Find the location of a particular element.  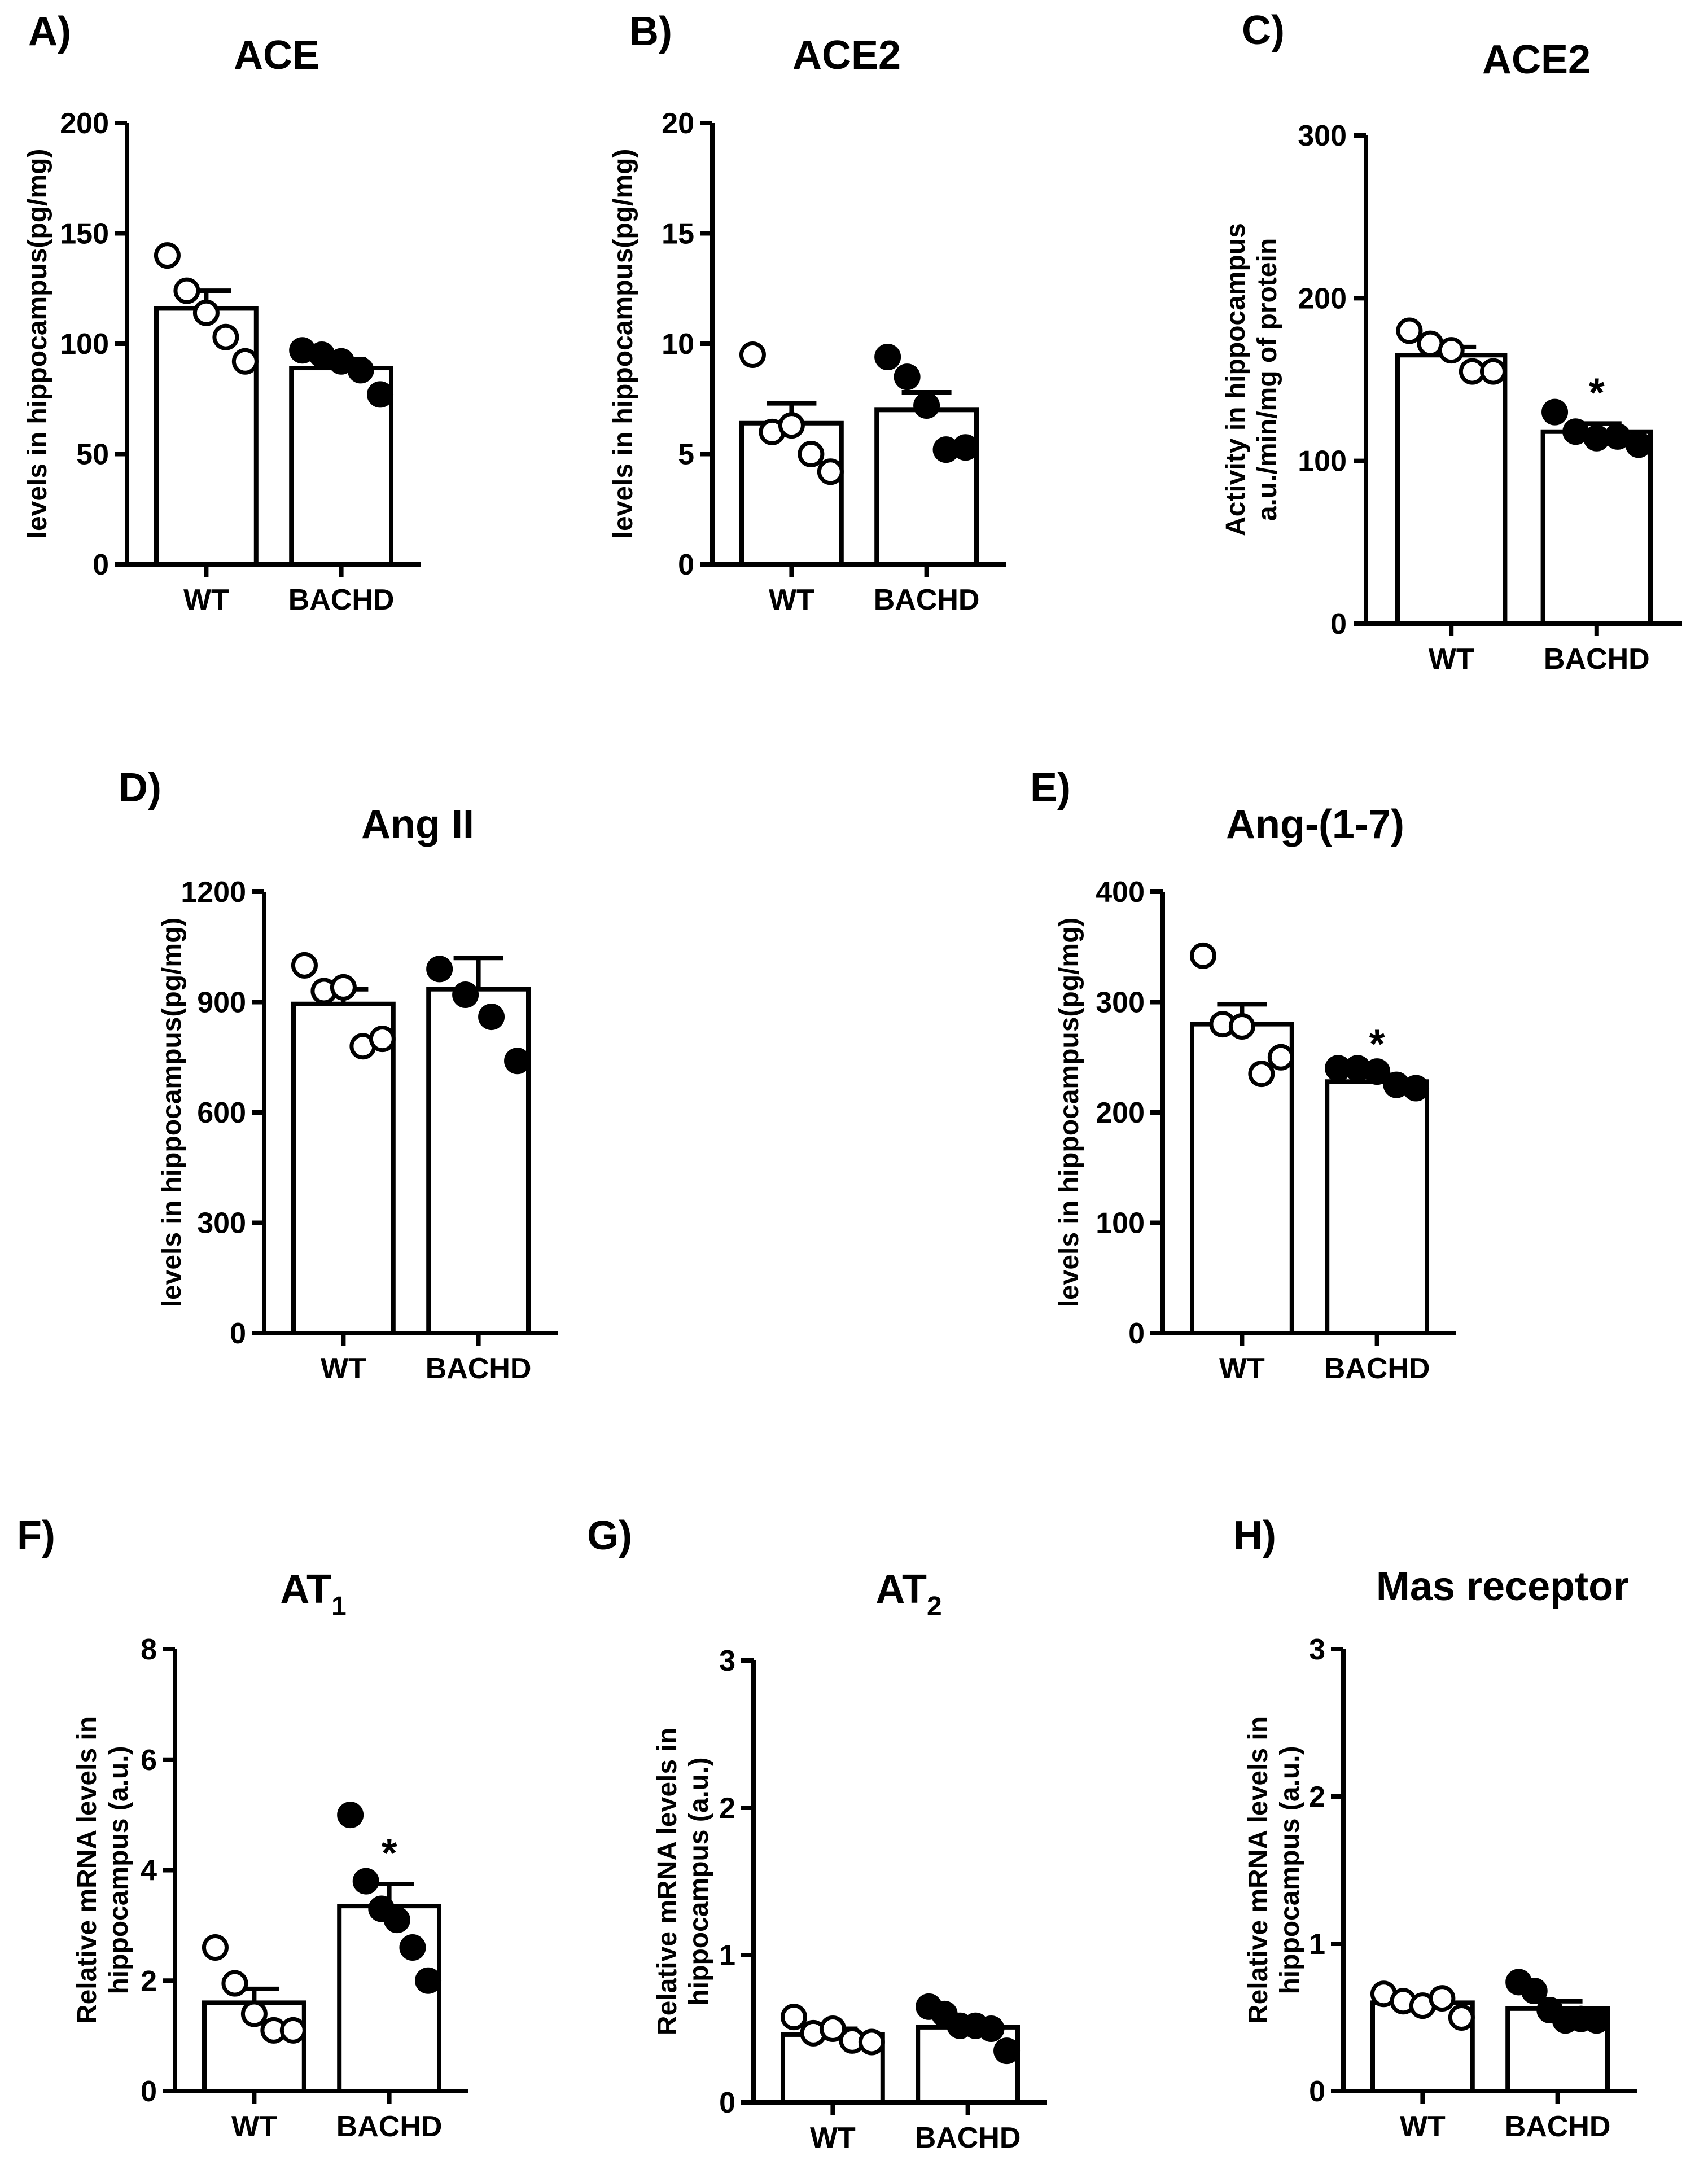

chart-title: ACE is located at coordinates (276, 55).